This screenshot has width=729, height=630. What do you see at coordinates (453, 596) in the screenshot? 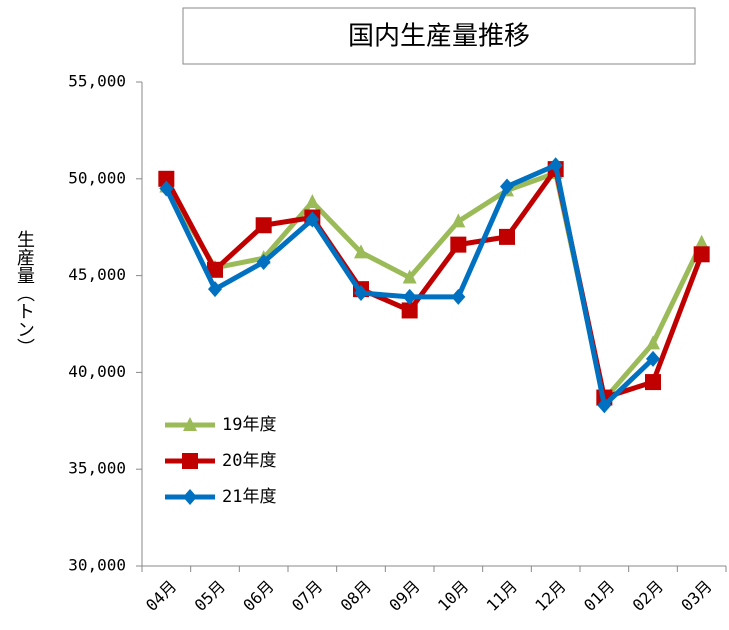
I see `x-tick-label: 10月` at bounding box center [453, 596].